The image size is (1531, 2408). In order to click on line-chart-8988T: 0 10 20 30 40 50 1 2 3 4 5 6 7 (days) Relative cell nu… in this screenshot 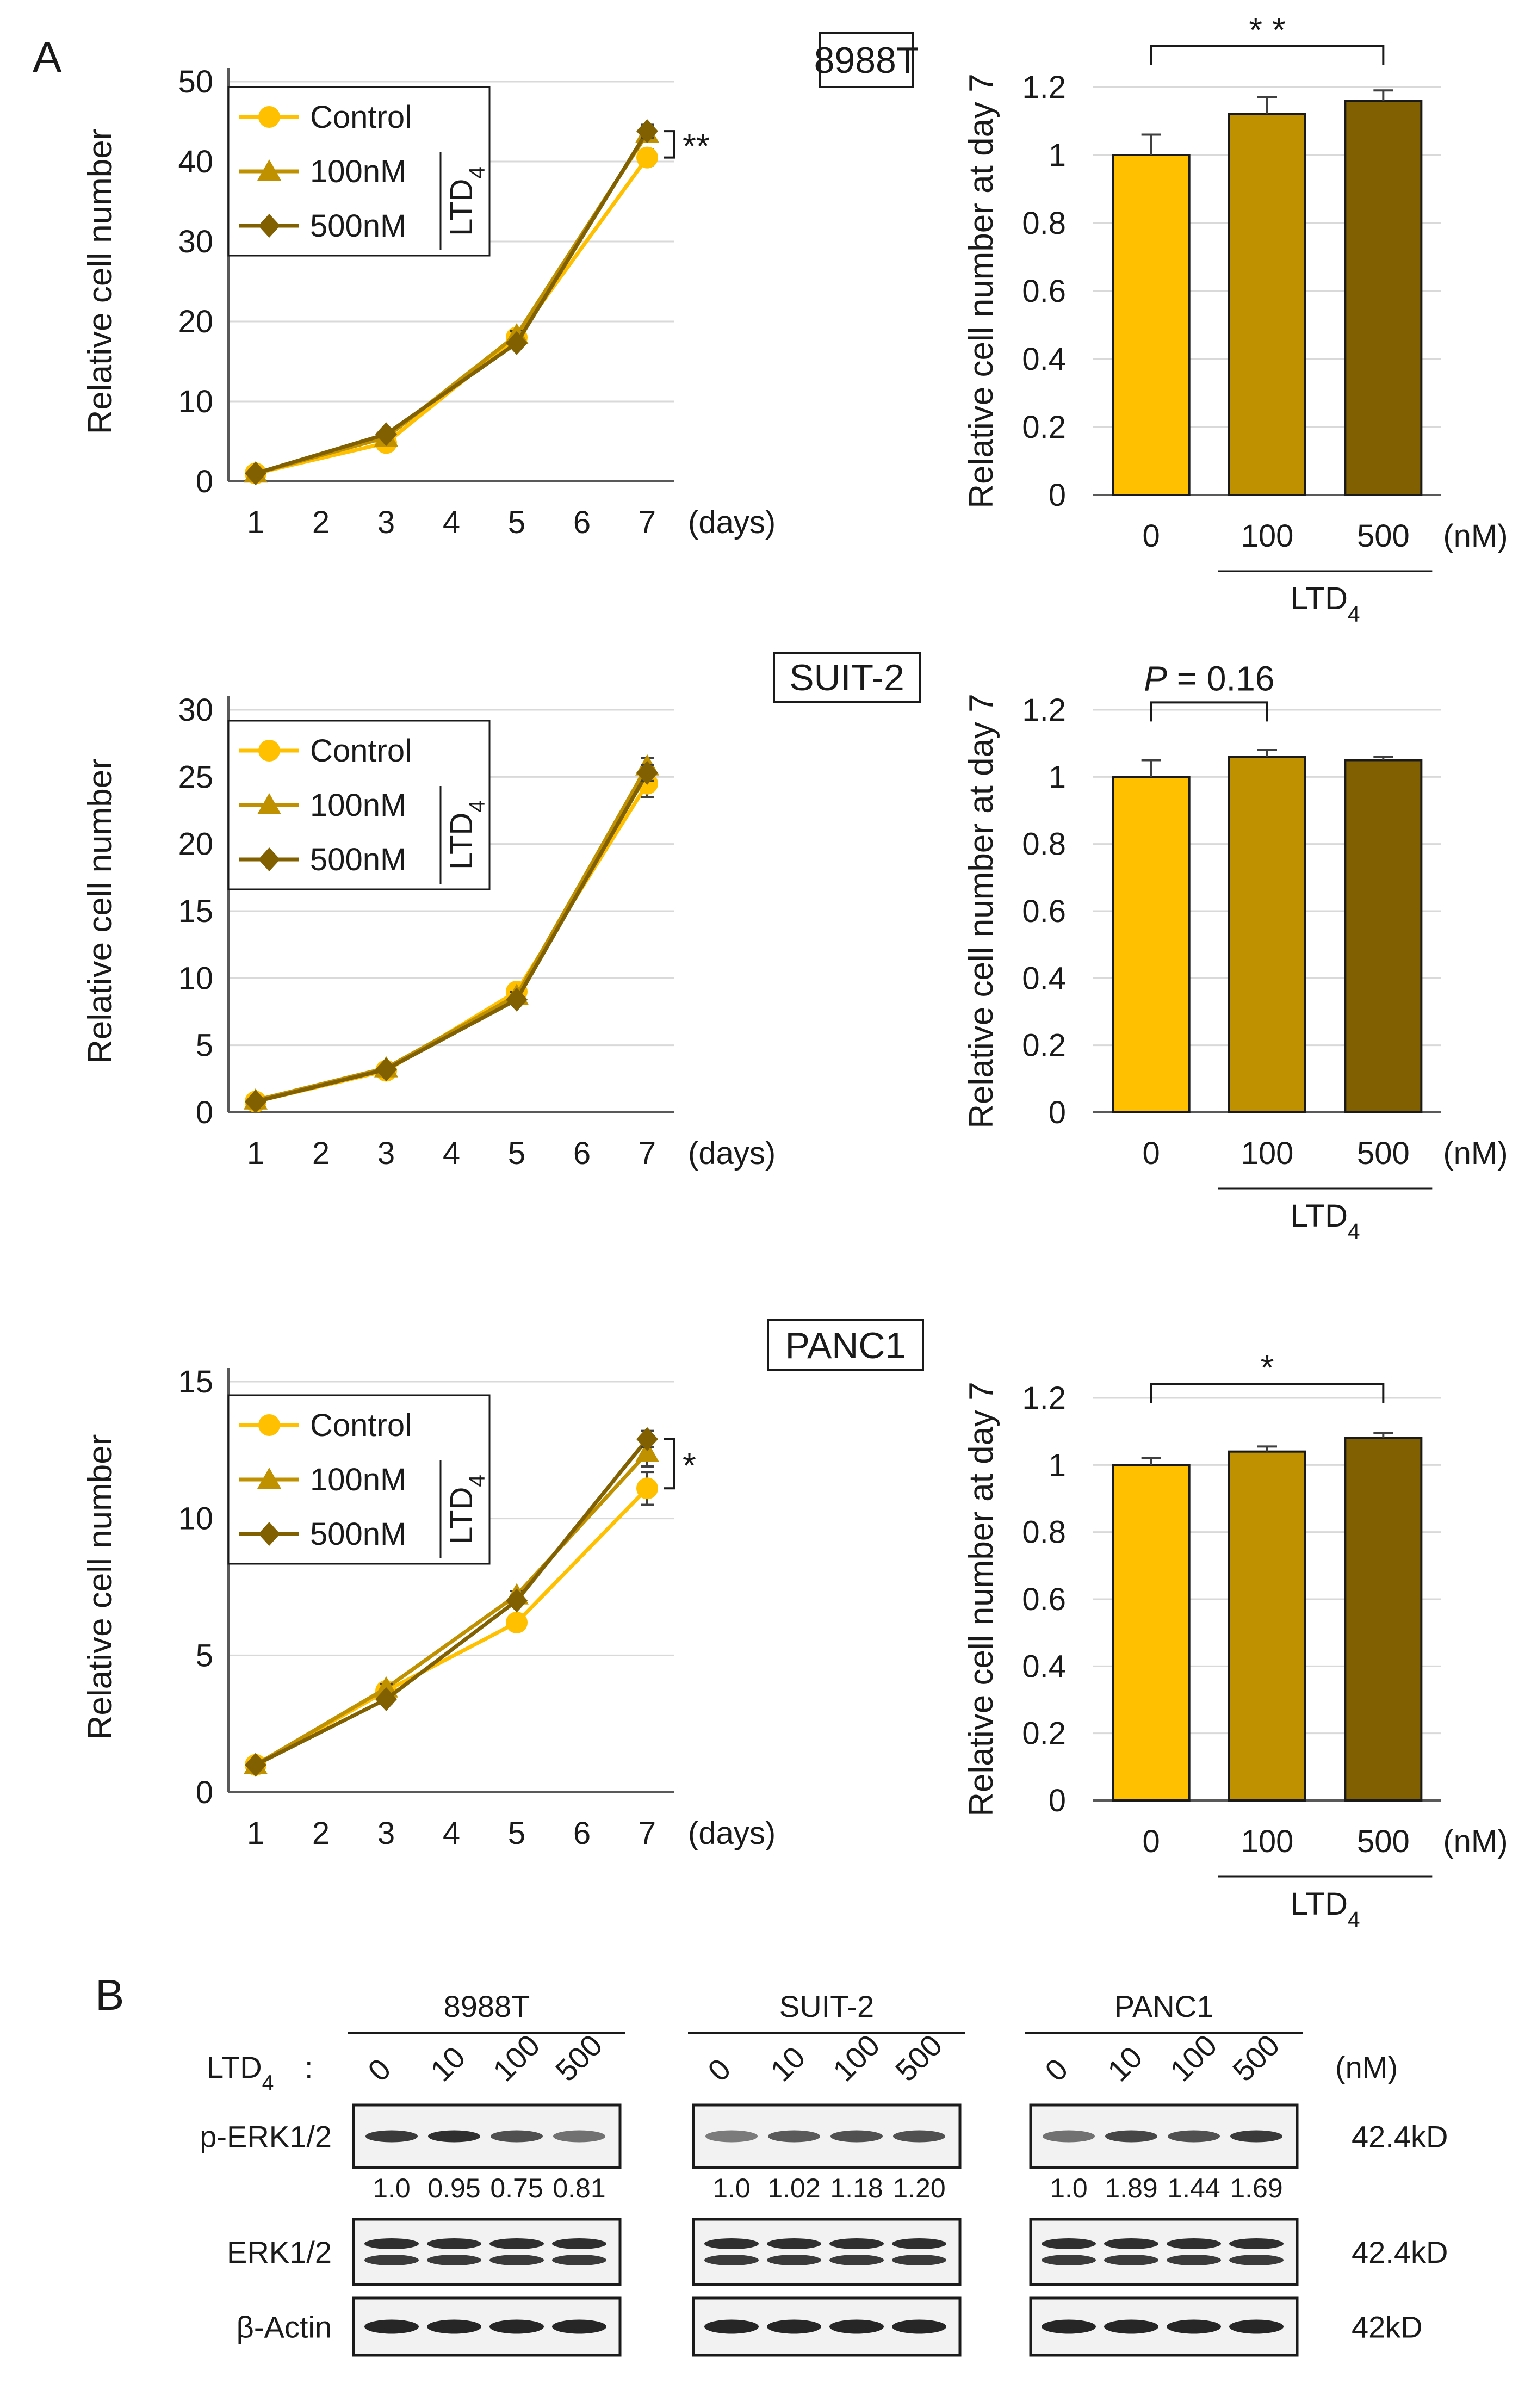, I will do `click(500, 286)`.